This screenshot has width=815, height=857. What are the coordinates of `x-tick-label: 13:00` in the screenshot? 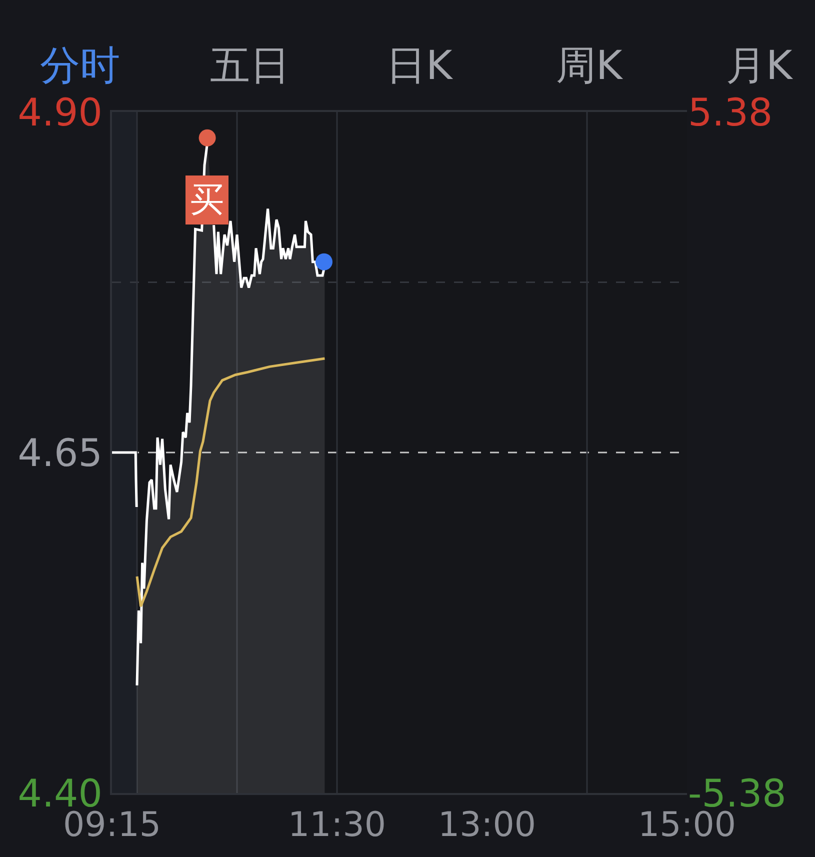 It's located at (487, 824).